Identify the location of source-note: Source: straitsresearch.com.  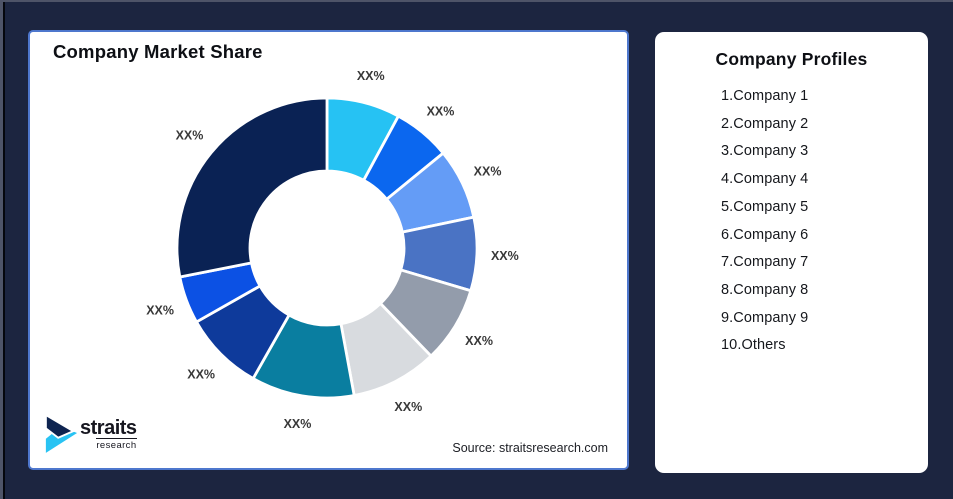
(530, 448).